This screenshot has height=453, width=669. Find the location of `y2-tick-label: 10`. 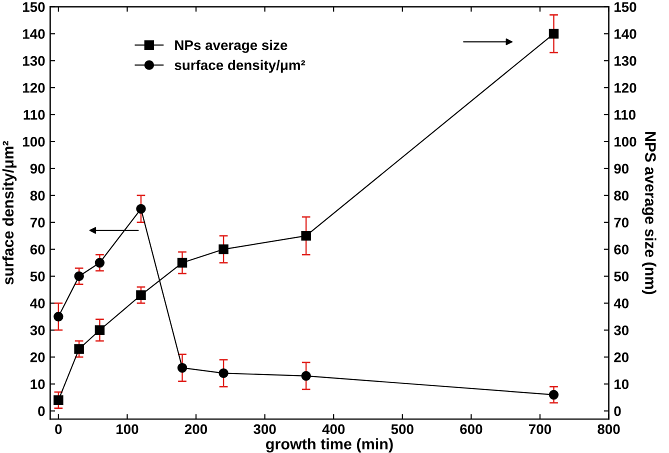

y2-tick-label: 10 is located at coordinates (621, 384).